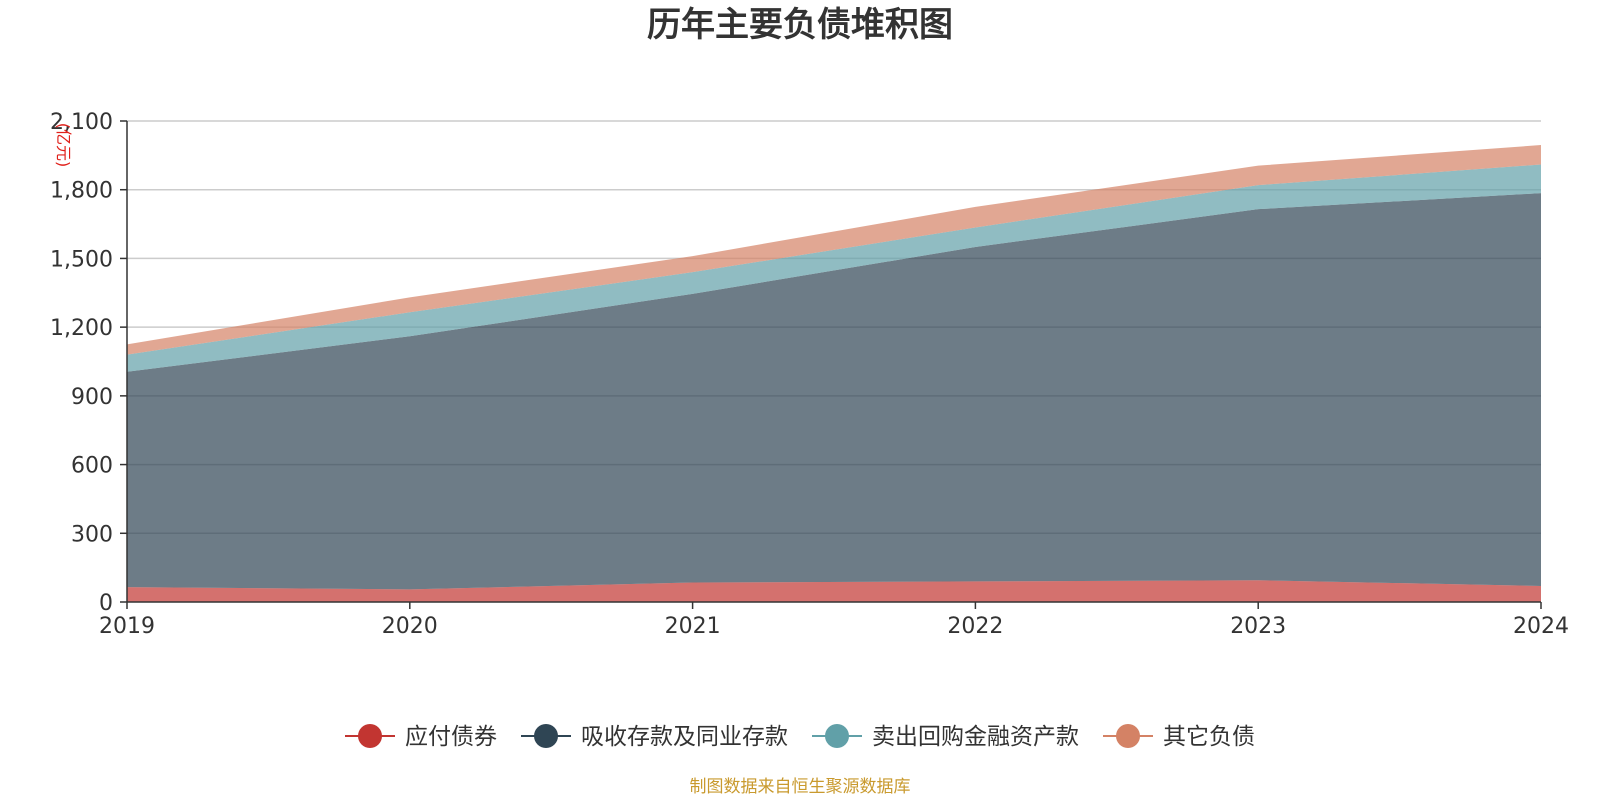 This screenshot has width=1600, height=800. Describe the element at coordinates (81, 122) in the screenshot. I see `y-tick-label-2100: 2,100` at that location.